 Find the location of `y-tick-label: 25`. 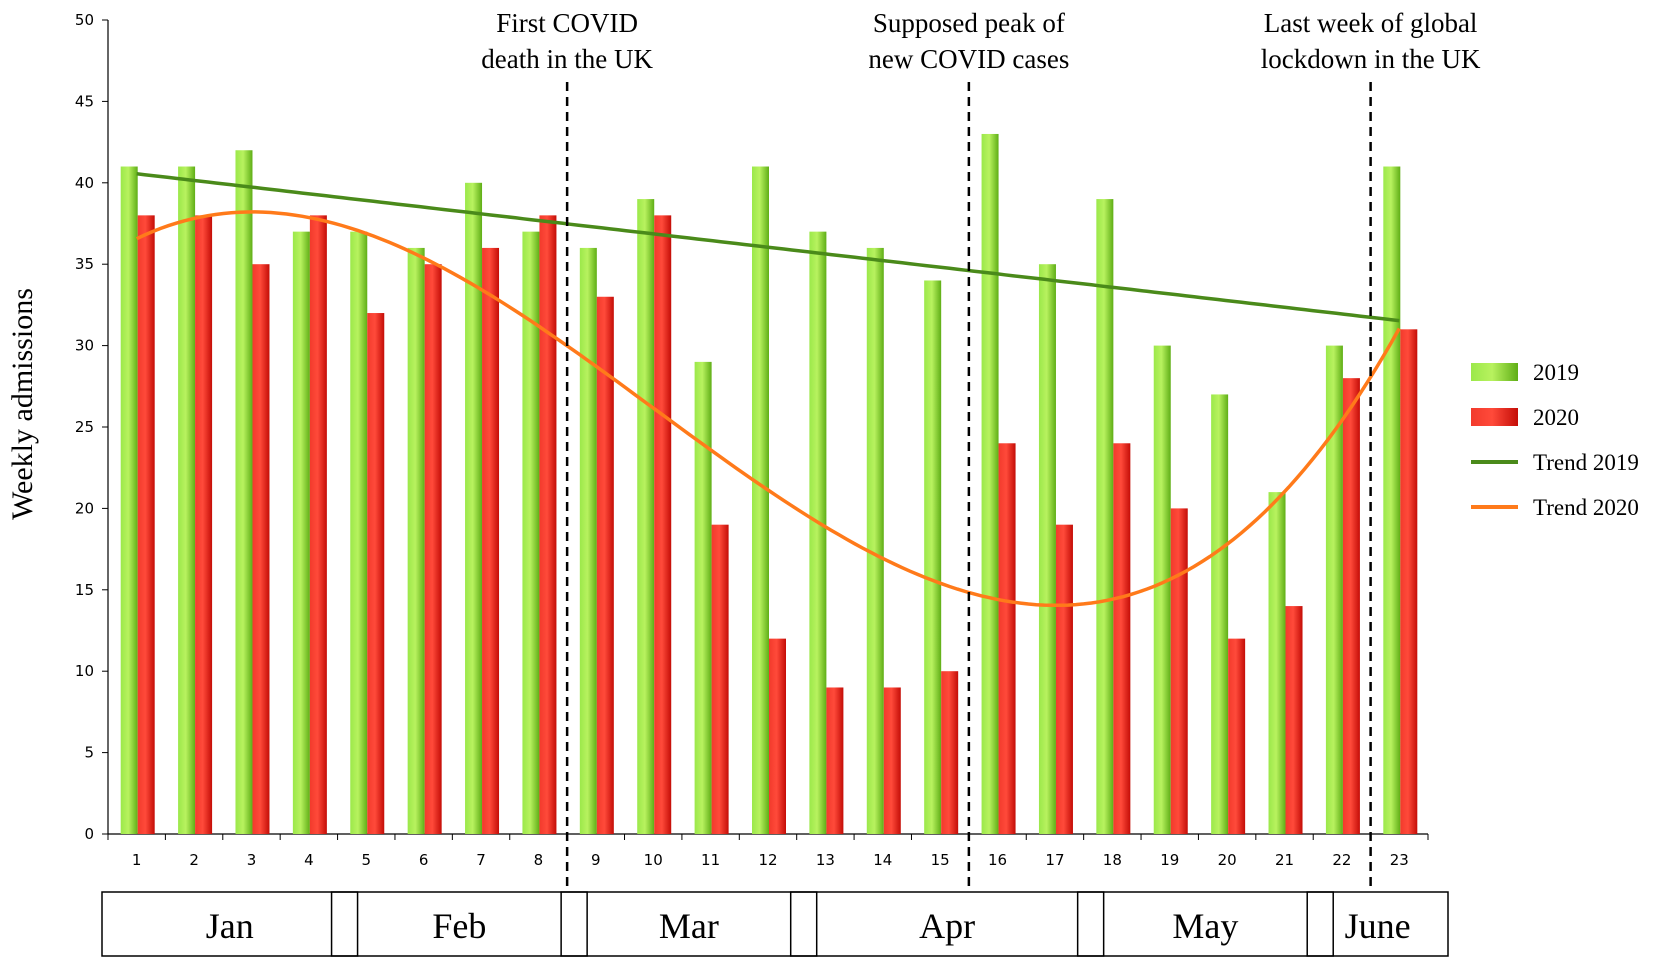

y-tick-label: 25 is located at coordinates (84, 427).